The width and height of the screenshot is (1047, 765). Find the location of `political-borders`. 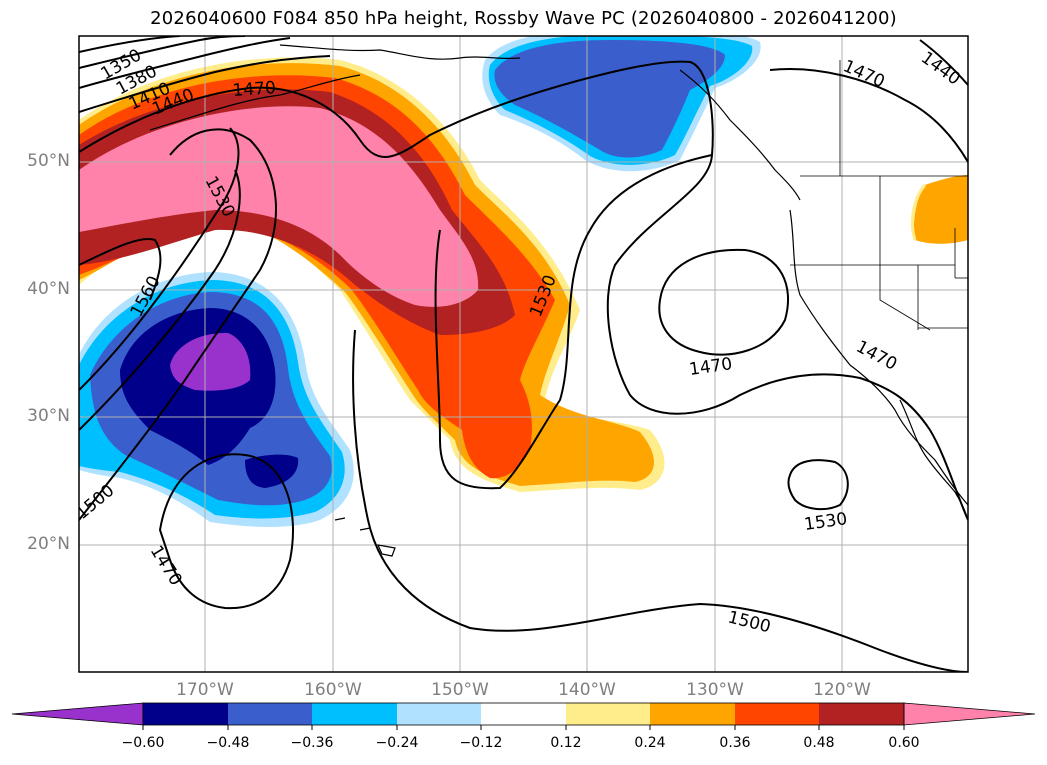

political-borders is located at coordinates (879, 195).